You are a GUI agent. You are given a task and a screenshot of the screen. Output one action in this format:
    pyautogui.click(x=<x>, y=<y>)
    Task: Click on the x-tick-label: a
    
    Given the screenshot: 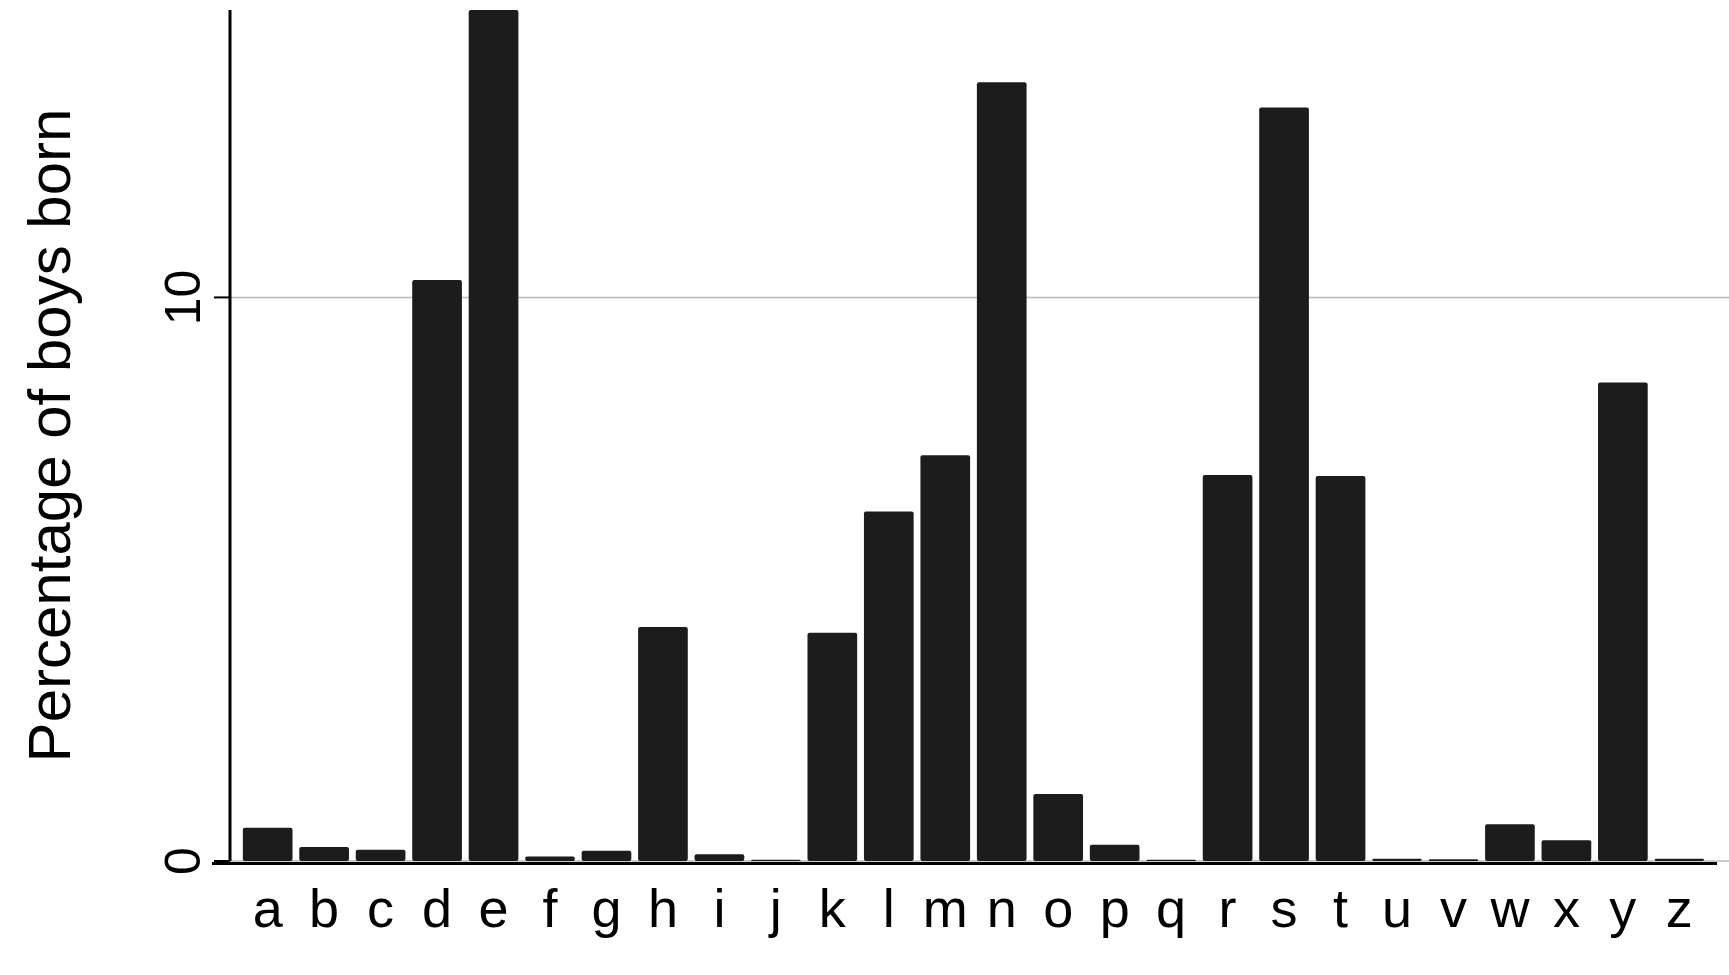 What is the action you would take?
    pyautogui.click(x=268, y=908)
    